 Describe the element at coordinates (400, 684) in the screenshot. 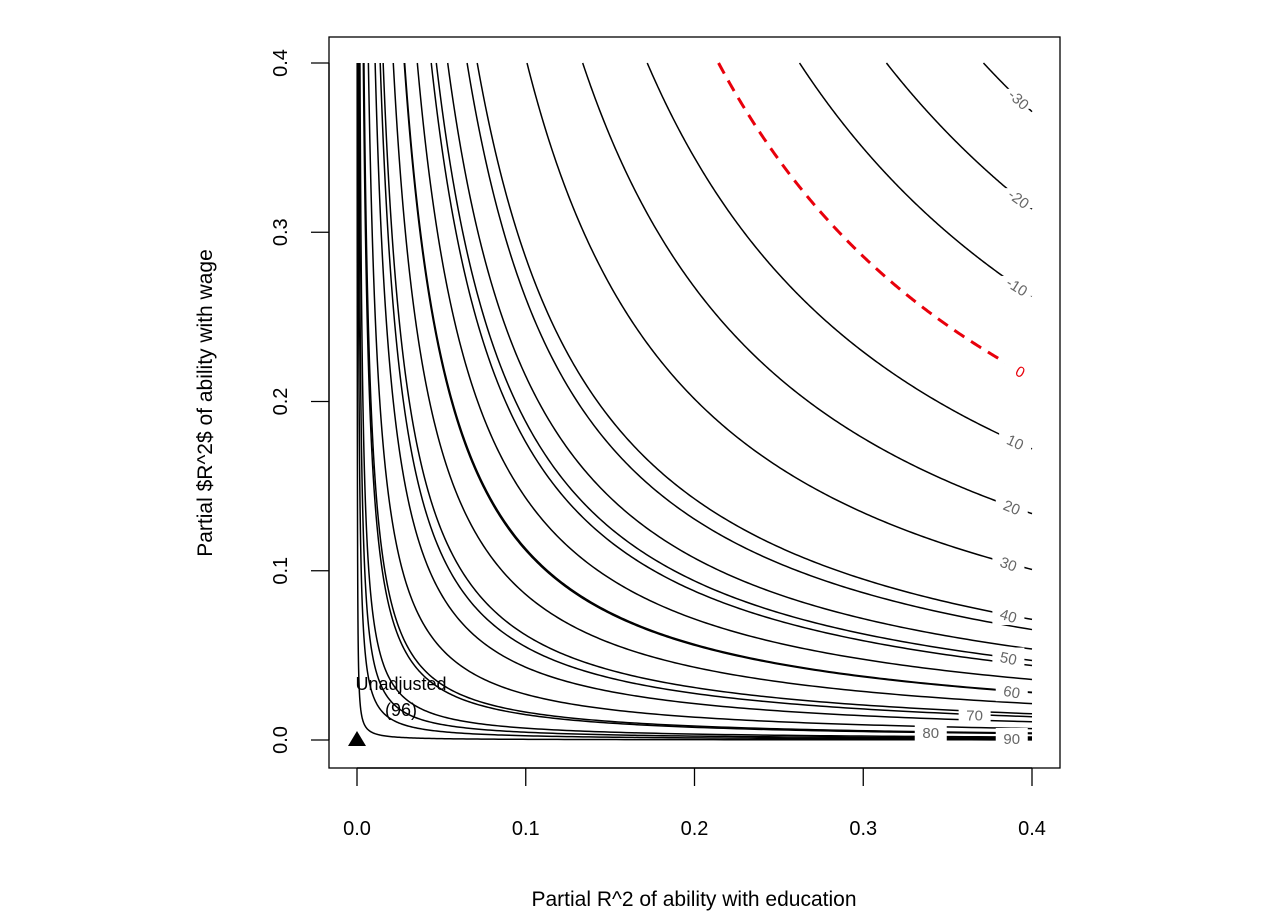

I see `point-label-0: Unadjusted` at that location.